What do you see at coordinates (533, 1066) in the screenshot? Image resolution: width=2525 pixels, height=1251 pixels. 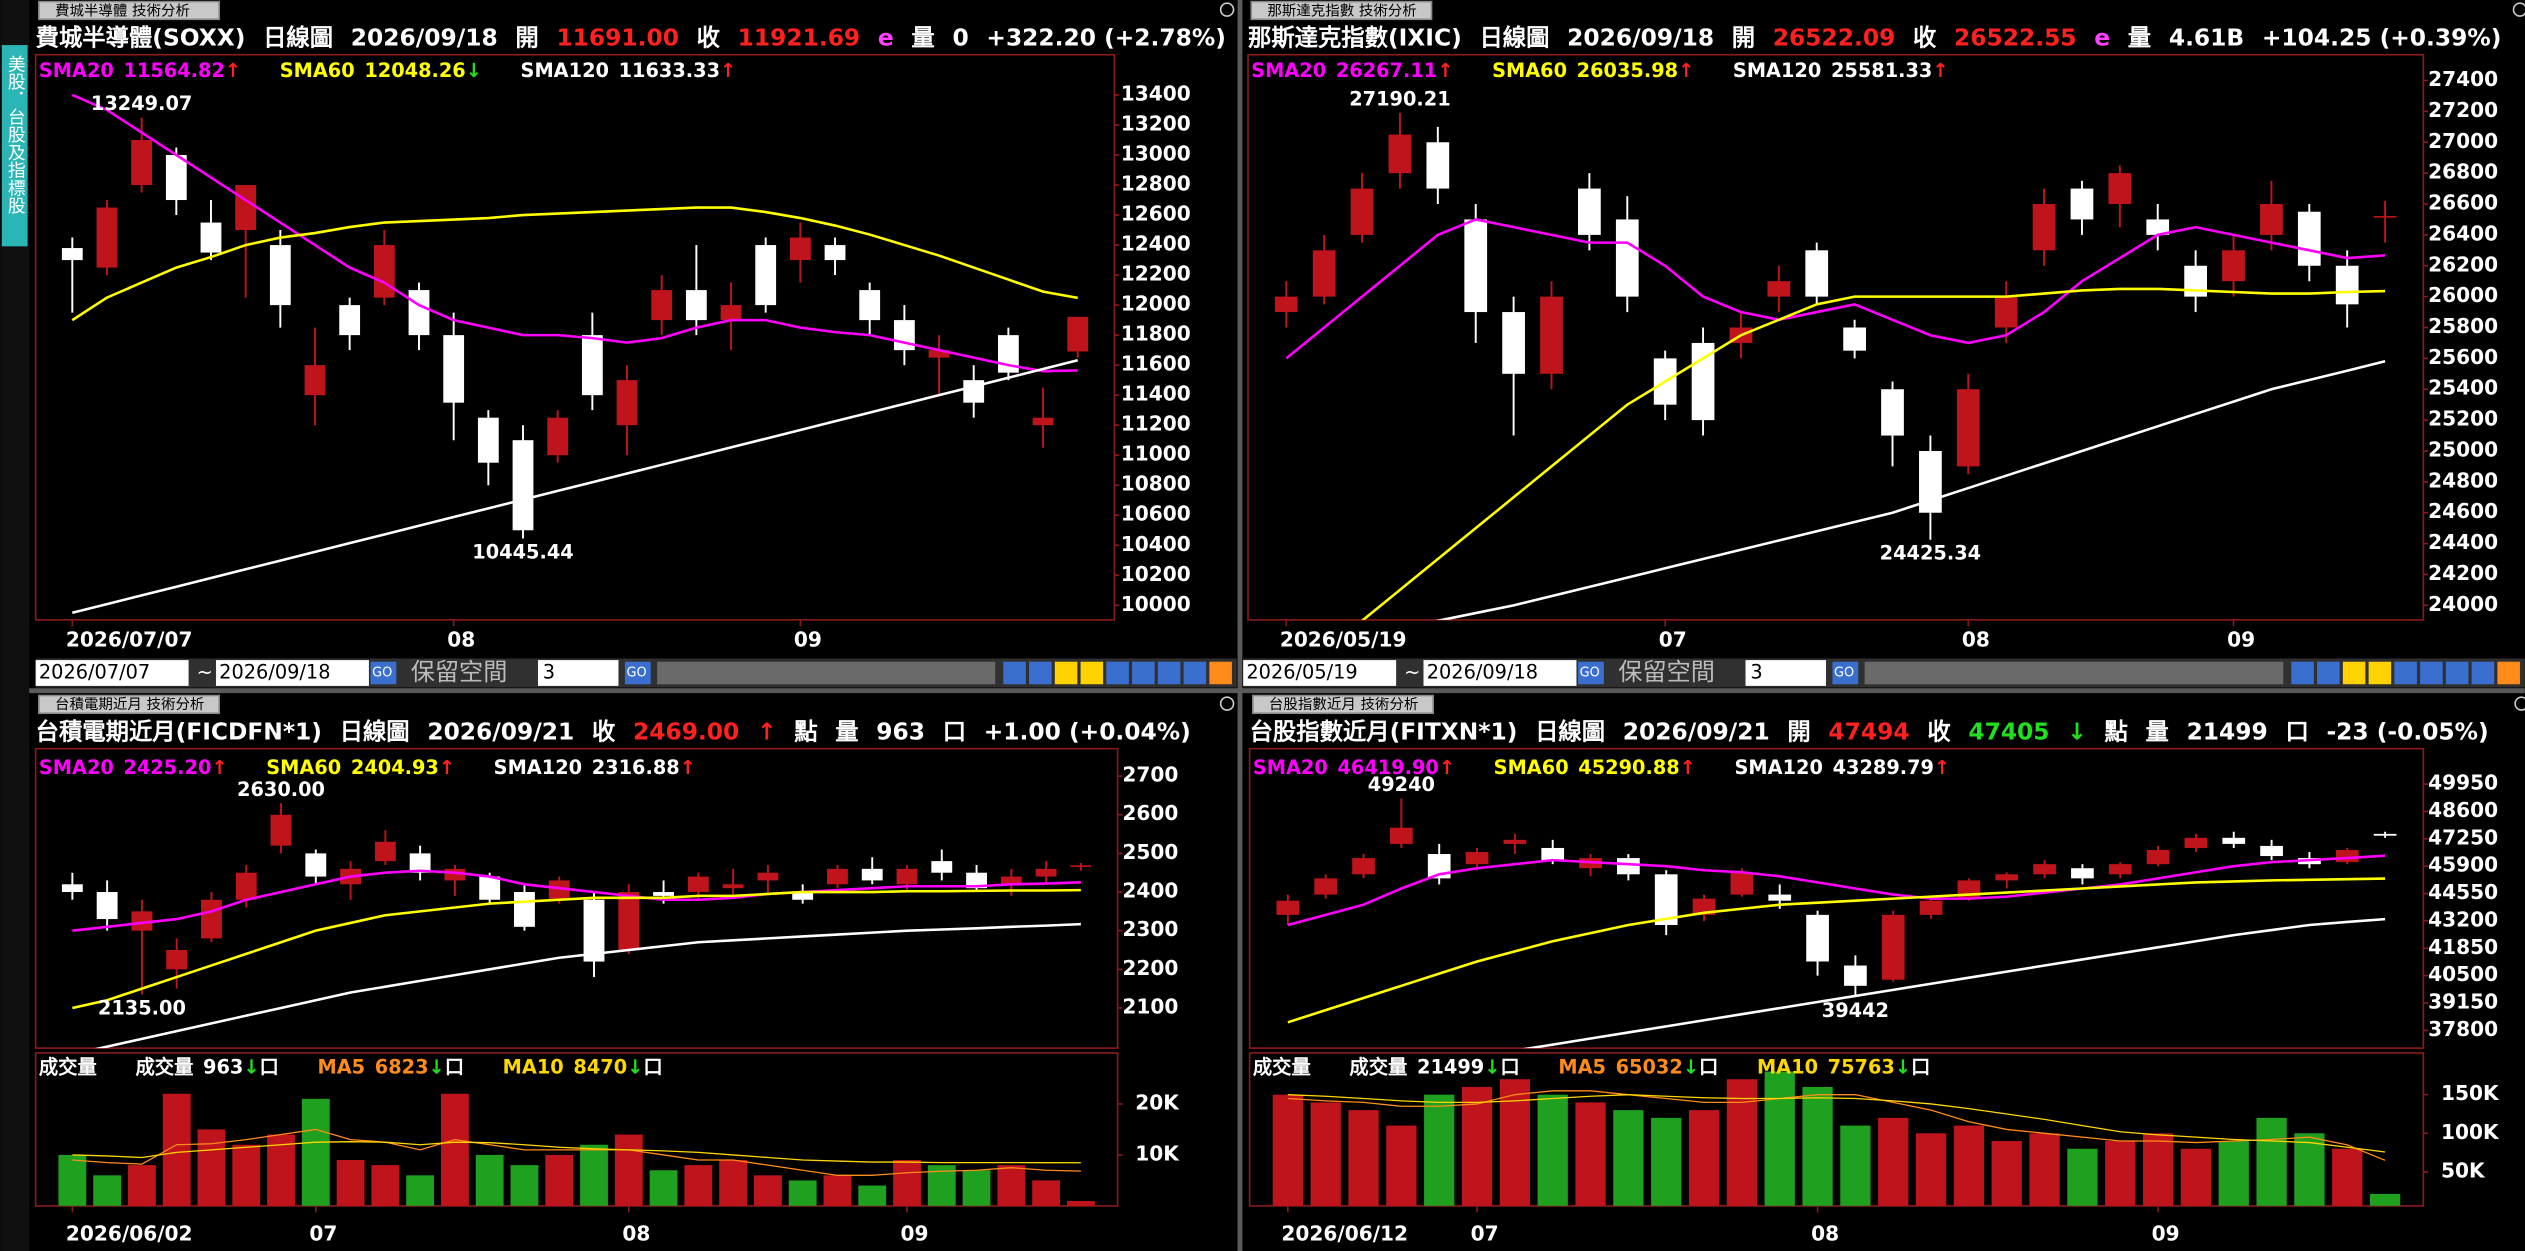 I see `legend-name: MA10` at bounding box center [533, 1066].